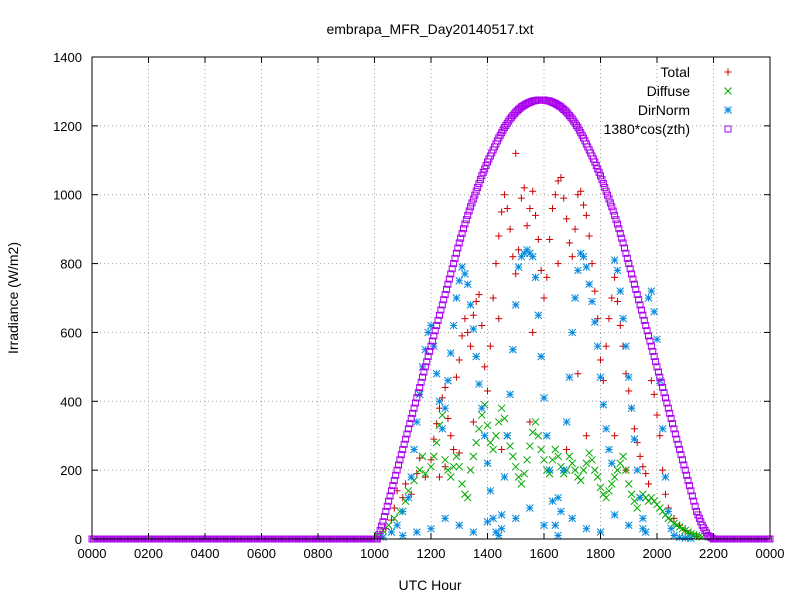 This screenshot has height=600, width=800. What do you see at coordinates (374, 553) in the screenshot?
I see `x-tick-label: 1000` at bounding box center [374, 553].